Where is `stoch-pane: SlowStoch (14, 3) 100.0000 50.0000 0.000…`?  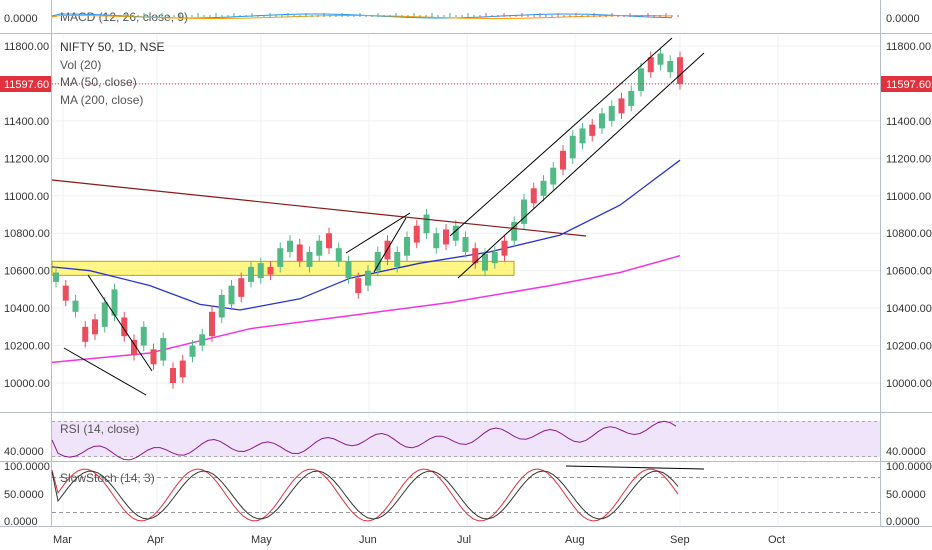 stoch-pane: SlowStoch (14, 3) 100.0000 50.0000 0.000… is located at coordinates (468, 494).